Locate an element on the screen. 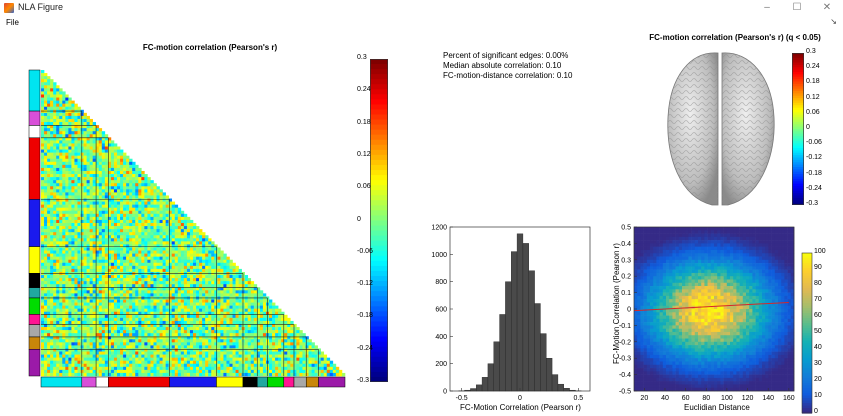  scatter-ytick: 0.4 is located at coordinates (626, 244).